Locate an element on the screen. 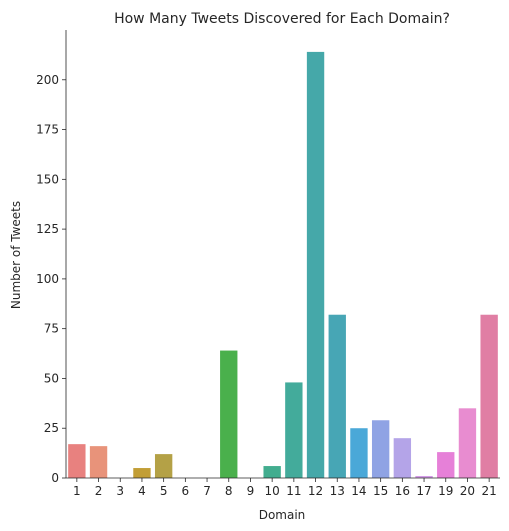 The width and height of the screenshot is (509, 531). y-tick-label: 25 is located at coordinates (51, 428).